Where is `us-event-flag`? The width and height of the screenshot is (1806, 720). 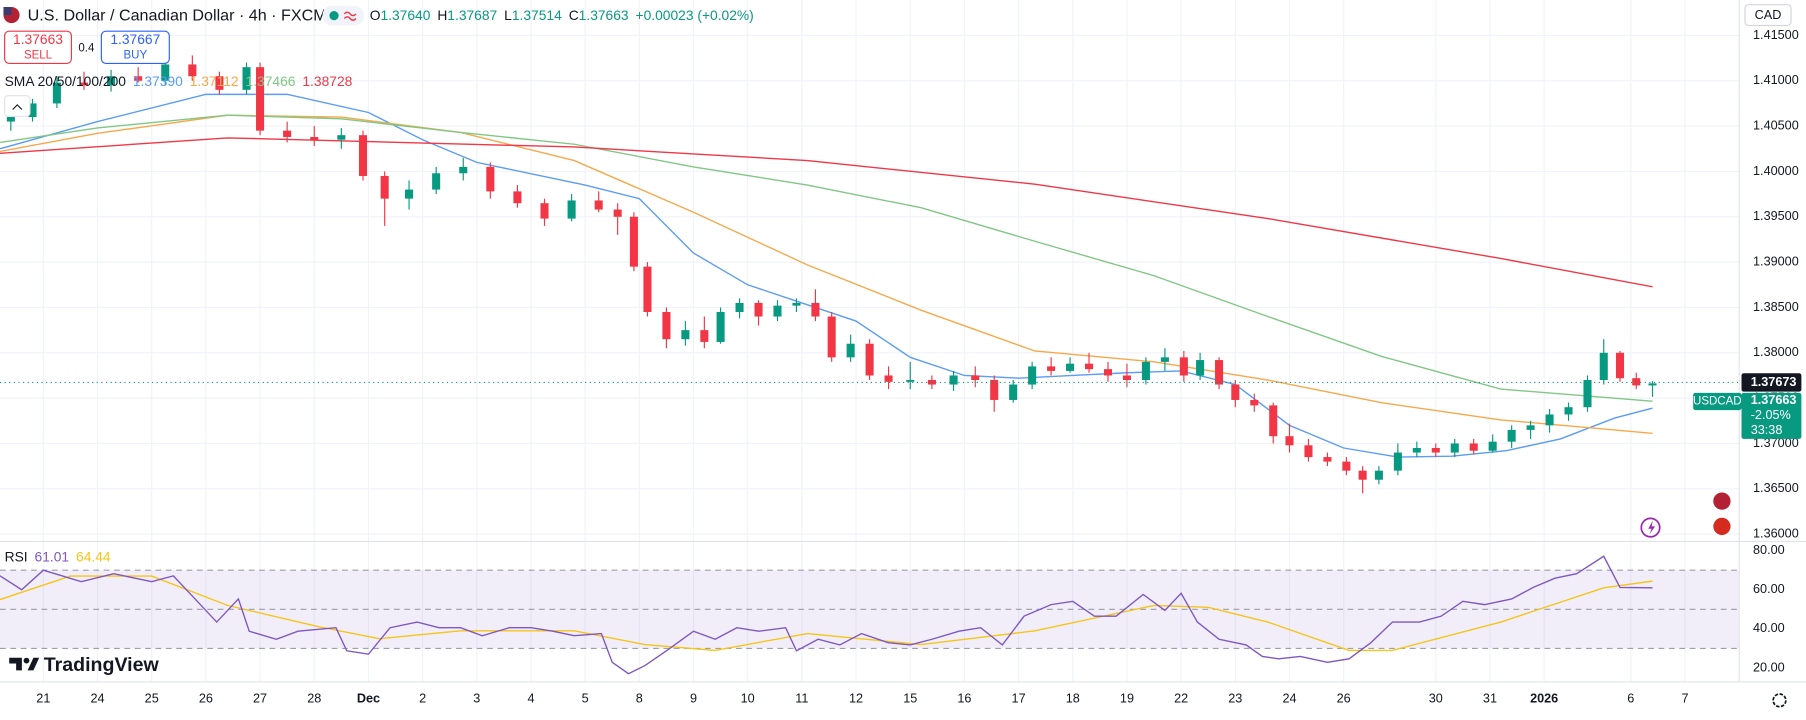 us-event-flag is located at coordinates (1722, 501).